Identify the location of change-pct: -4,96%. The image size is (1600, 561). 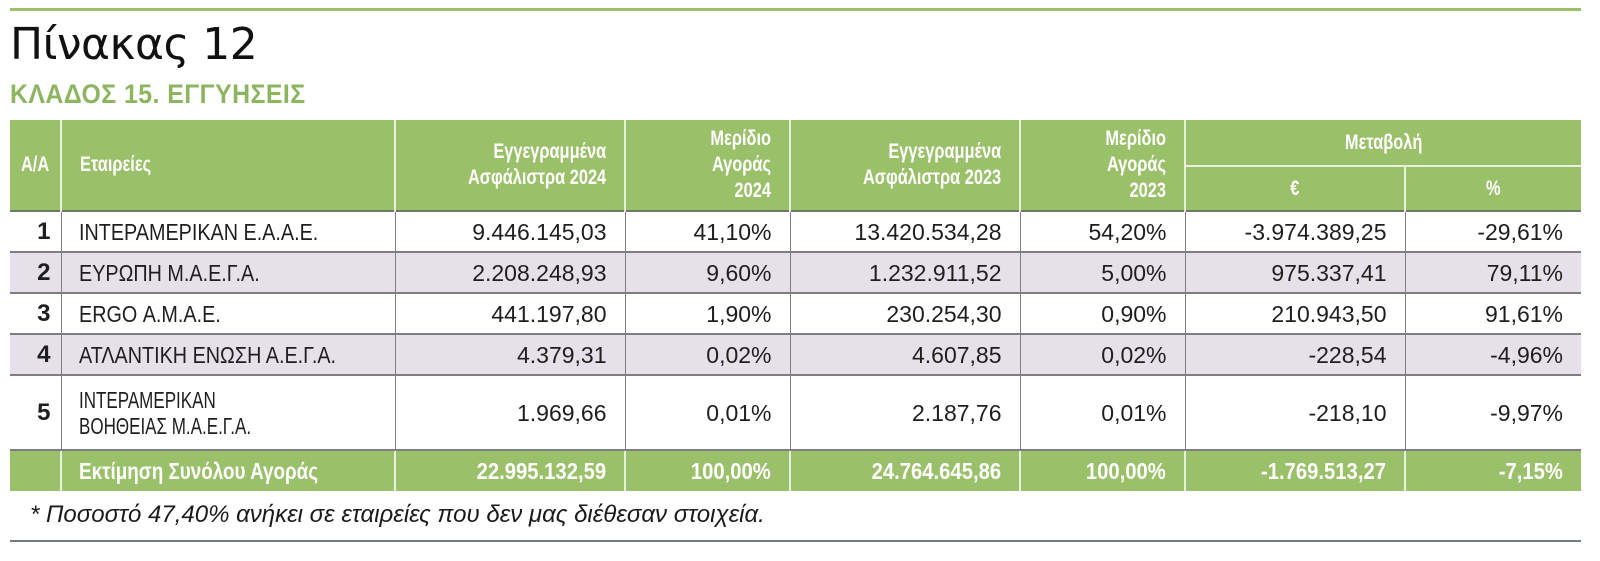
(1492, 355).